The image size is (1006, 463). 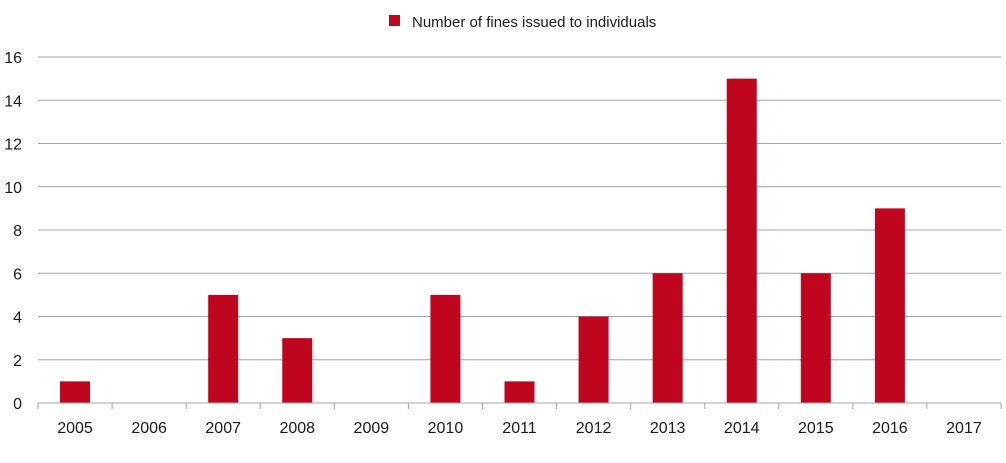 I want to click on y-tick-label: 10, so click(x=13, y=188).